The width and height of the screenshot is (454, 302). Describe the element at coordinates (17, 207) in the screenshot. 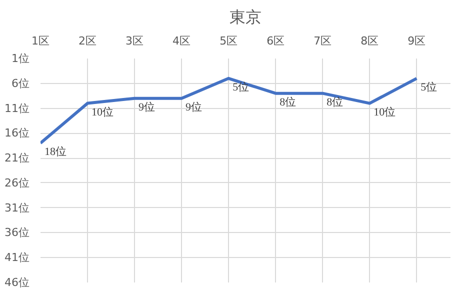

I see `y-tick-label: 31位` at that location.